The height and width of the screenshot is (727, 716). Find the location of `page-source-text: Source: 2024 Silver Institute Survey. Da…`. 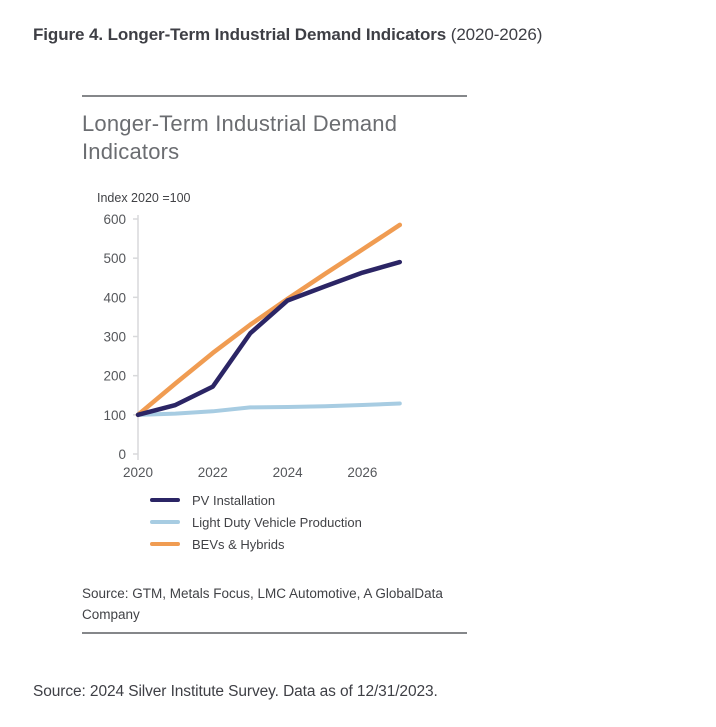

page-source-text: Source: 2024 Silver Institute Survey. Da… is located at coordinates (235, 691).